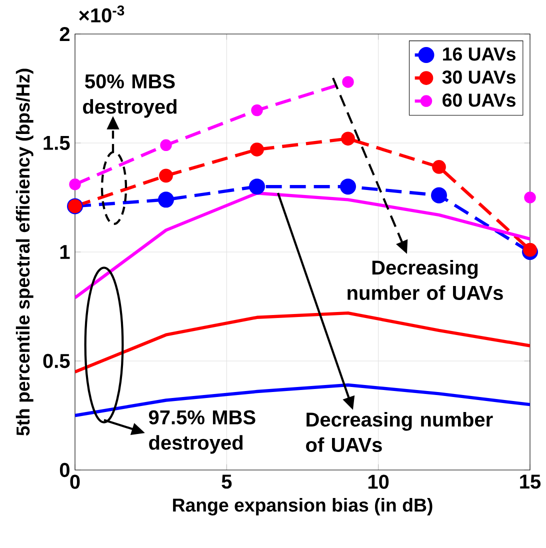  What do you see at coordinates (227, 481) in the screenshot?
I see `x-tick-label: 5` at bounding box center [227, 481].